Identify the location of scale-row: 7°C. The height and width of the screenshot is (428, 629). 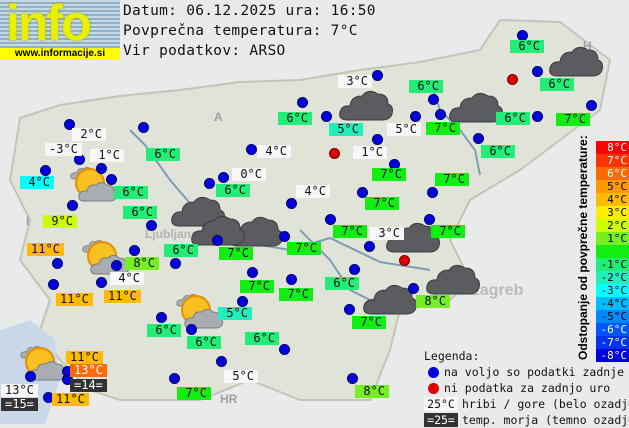
(612, 160).